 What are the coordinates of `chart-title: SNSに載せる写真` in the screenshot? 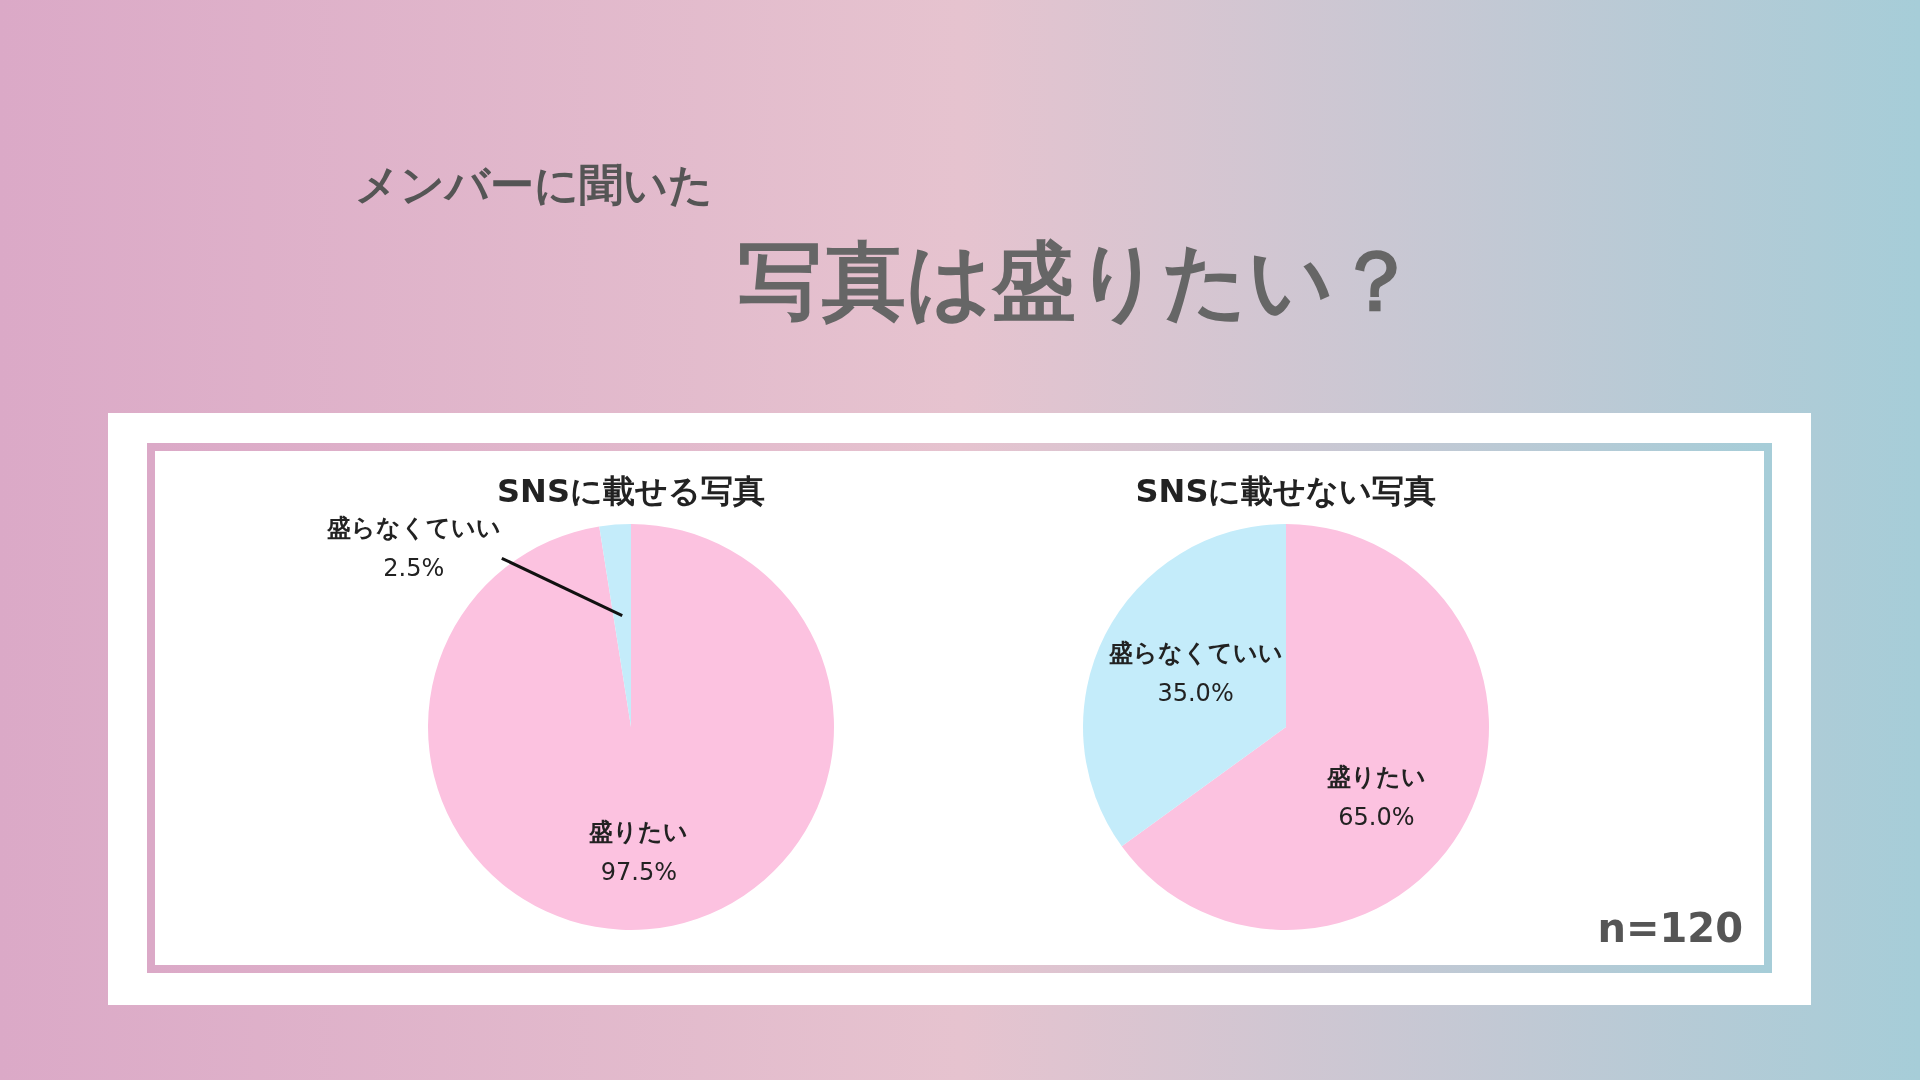 It's located at (631, 491).